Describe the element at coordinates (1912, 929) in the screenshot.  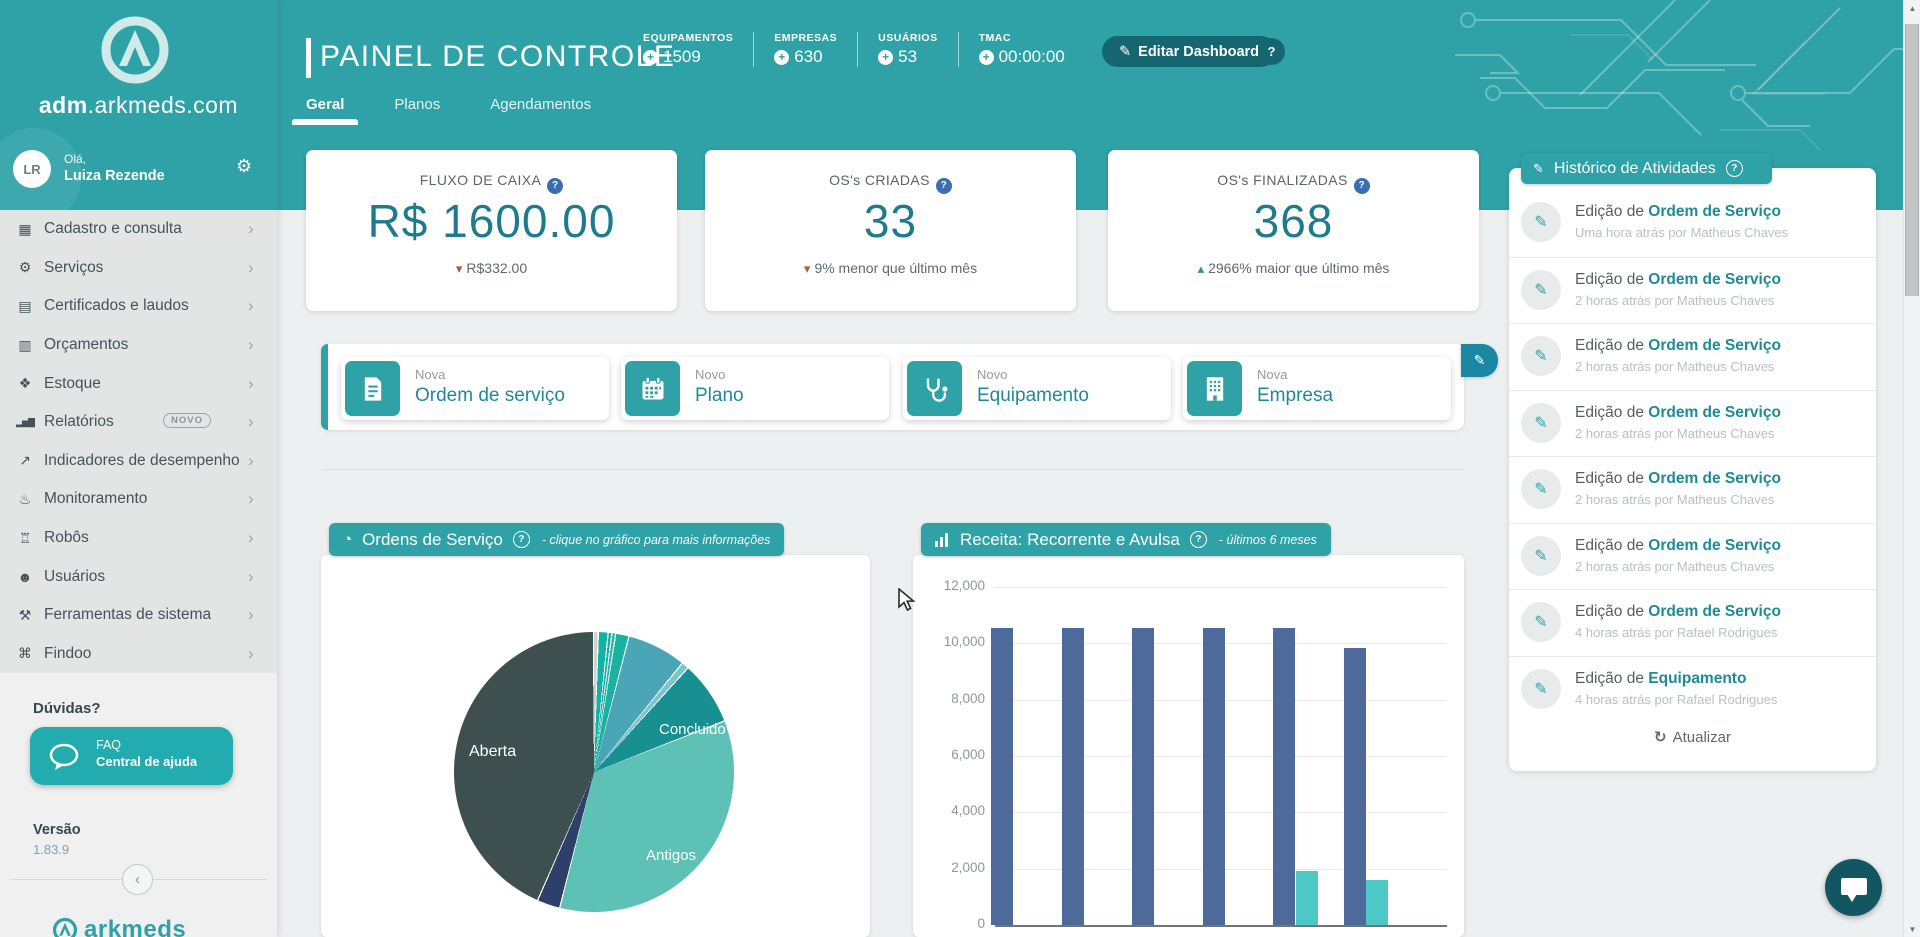
I see `scroll-down-arrow-icon: ▼` at that location.